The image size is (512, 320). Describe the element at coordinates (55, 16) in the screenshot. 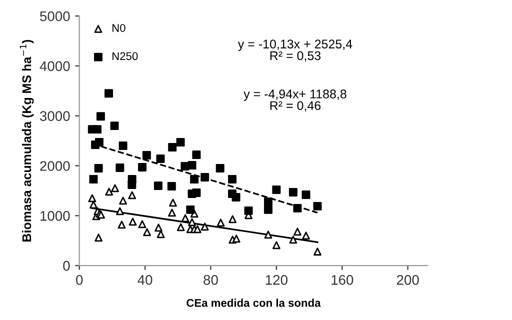

I see `y-tick-label: 5000` at that location.